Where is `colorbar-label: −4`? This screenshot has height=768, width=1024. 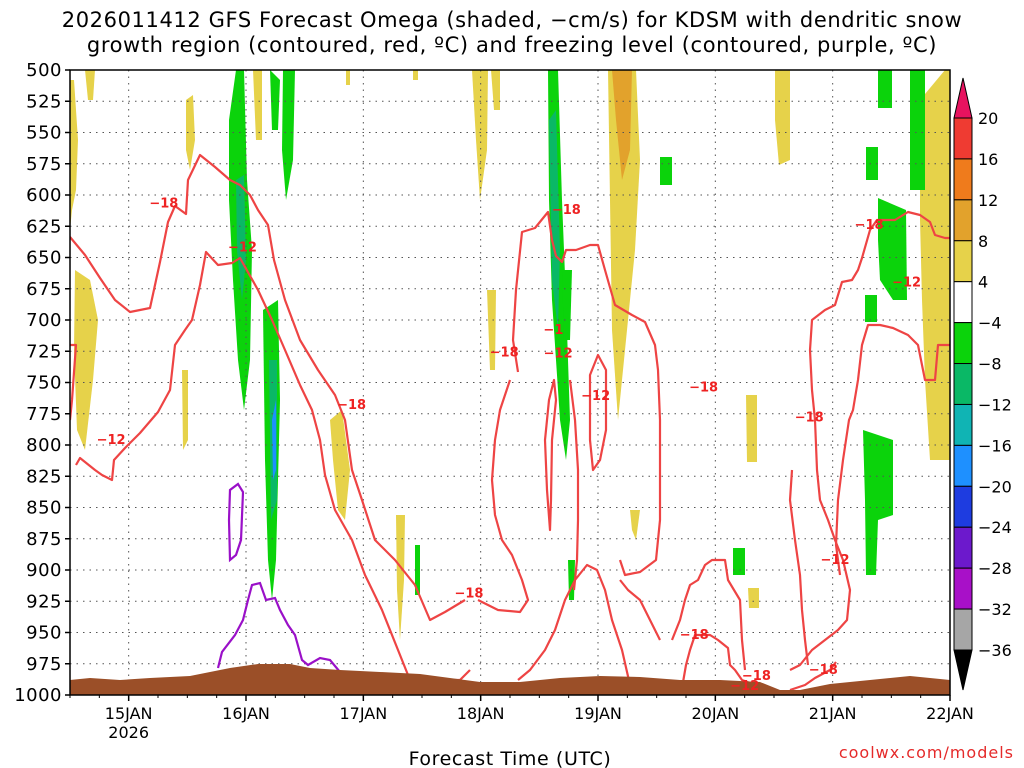
colorbar-label: −4 is located at coordinates (990, 323).